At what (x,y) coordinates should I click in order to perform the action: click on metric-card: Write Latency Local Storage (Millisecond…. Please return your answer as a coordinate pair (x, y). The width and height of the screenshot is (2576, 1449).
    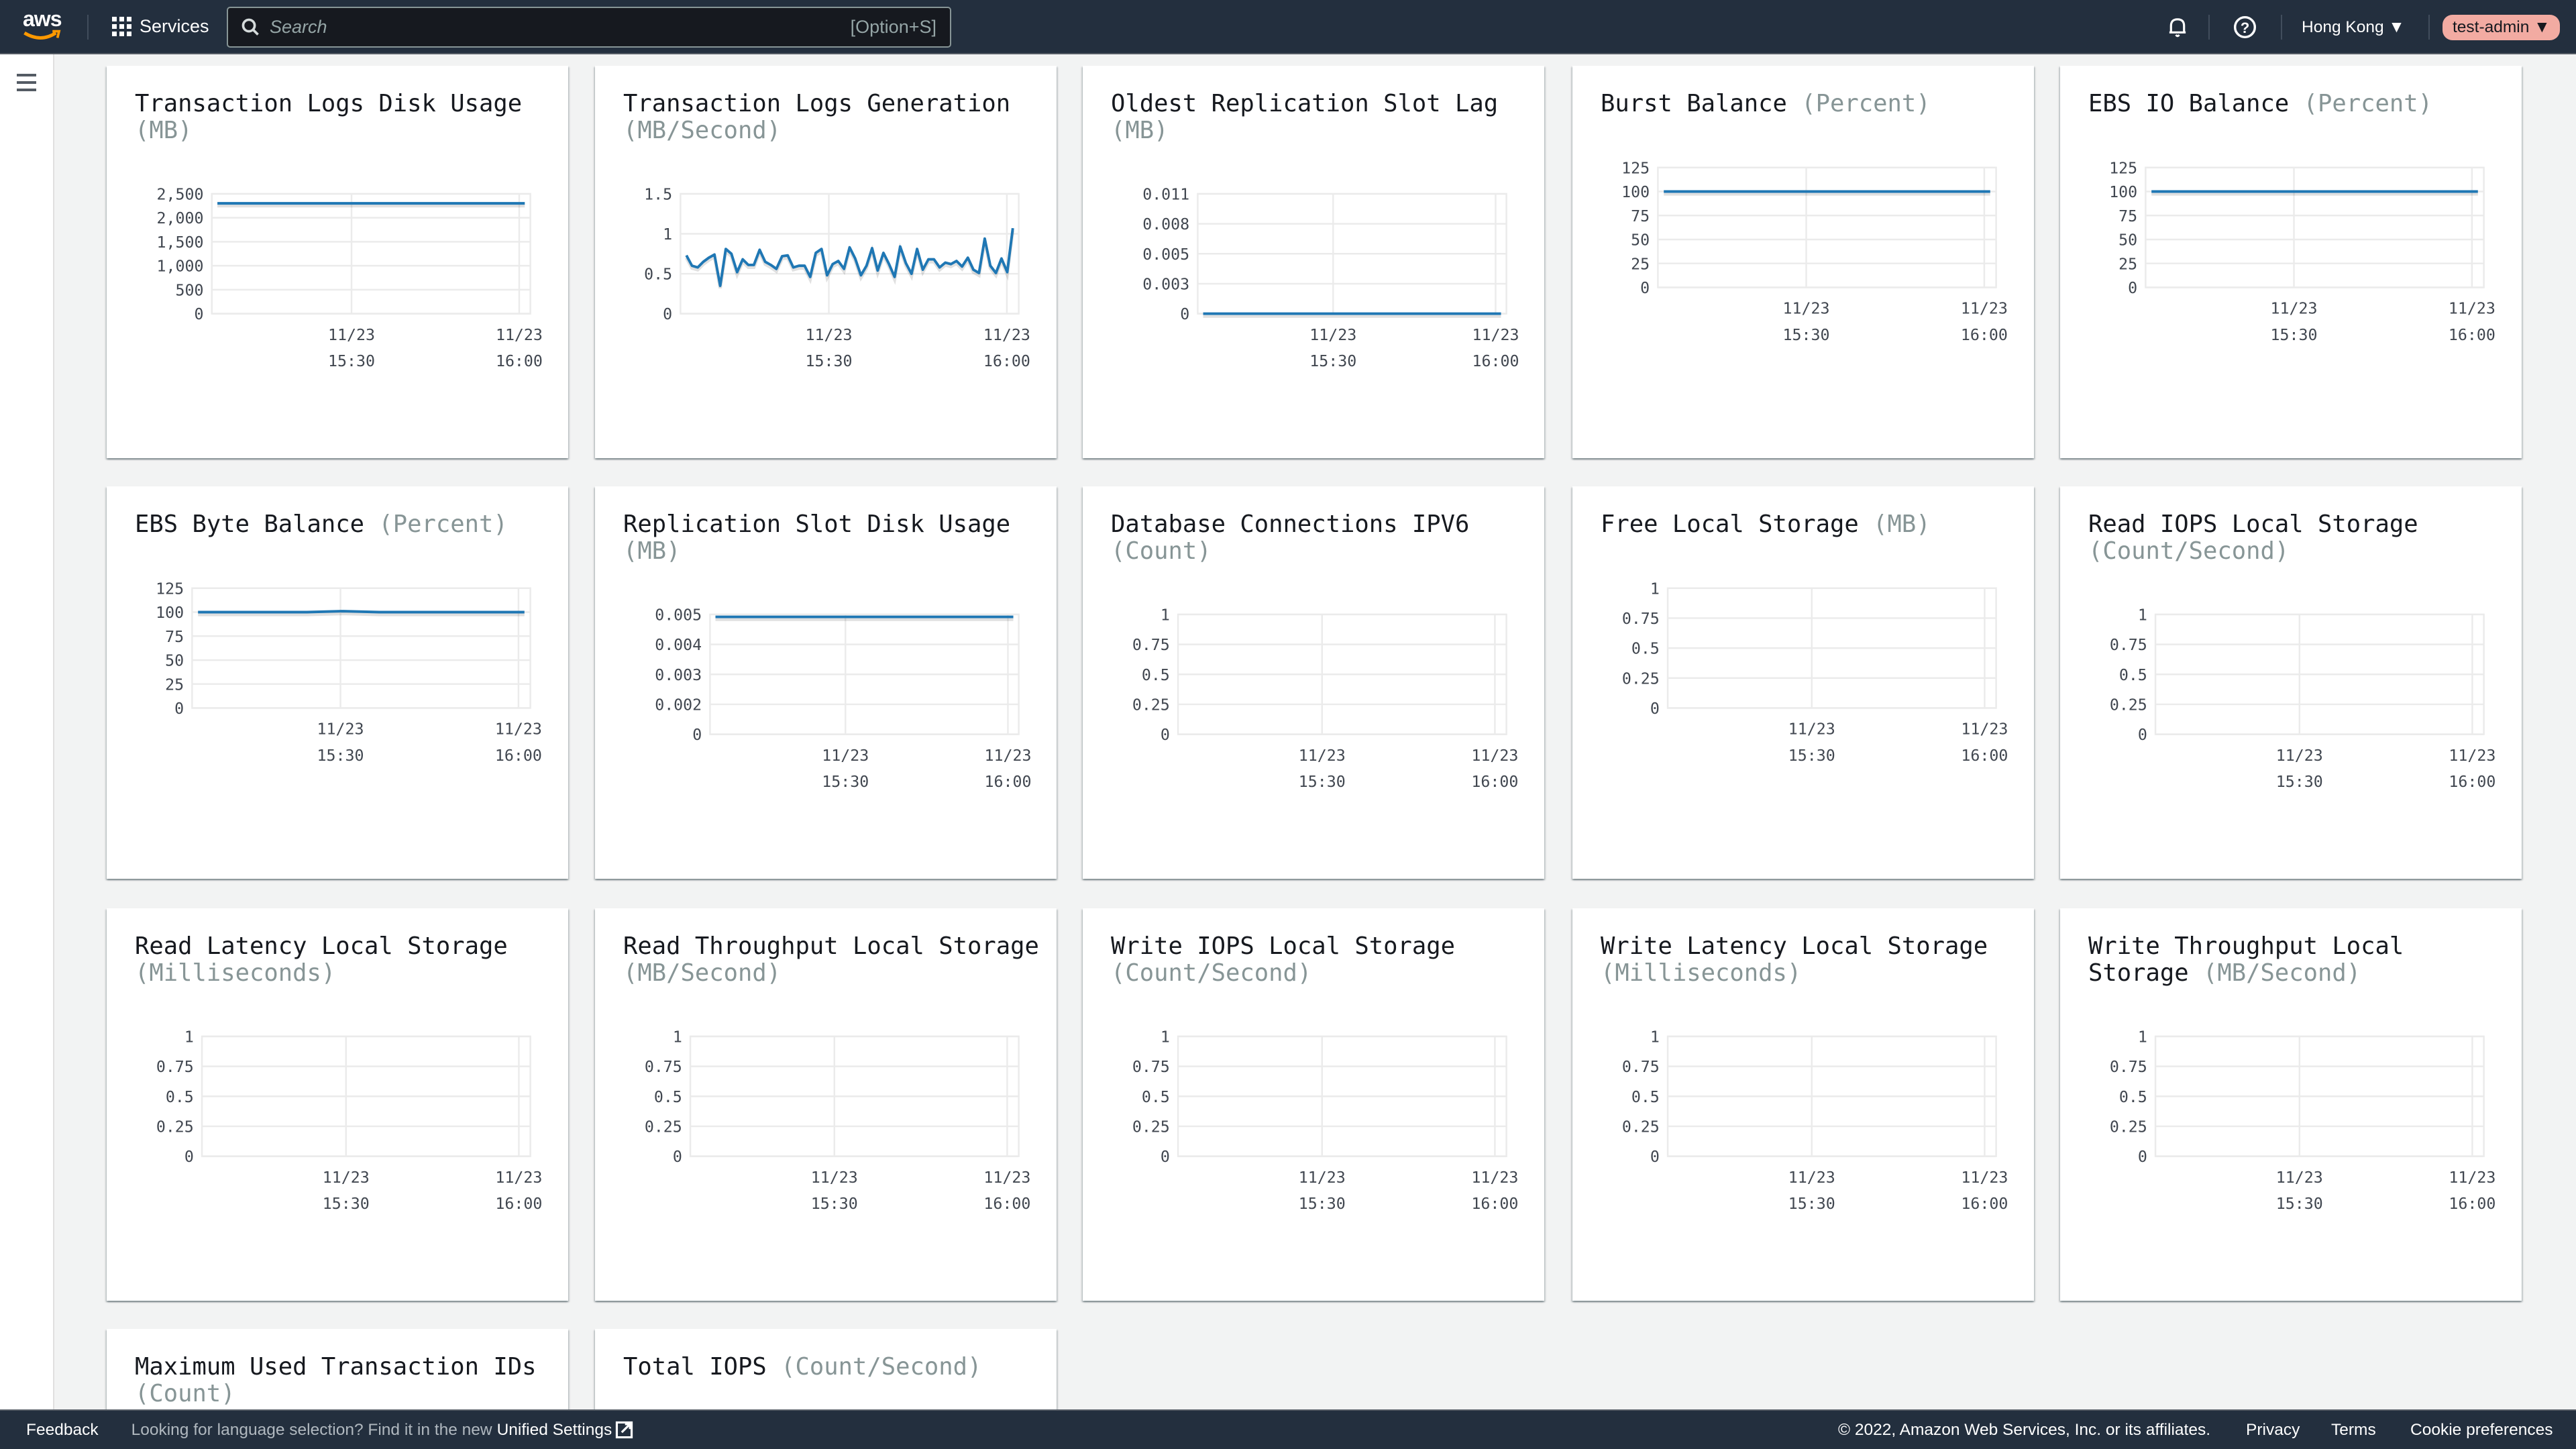
    Looking at the image, I should click on (1803, 1104).